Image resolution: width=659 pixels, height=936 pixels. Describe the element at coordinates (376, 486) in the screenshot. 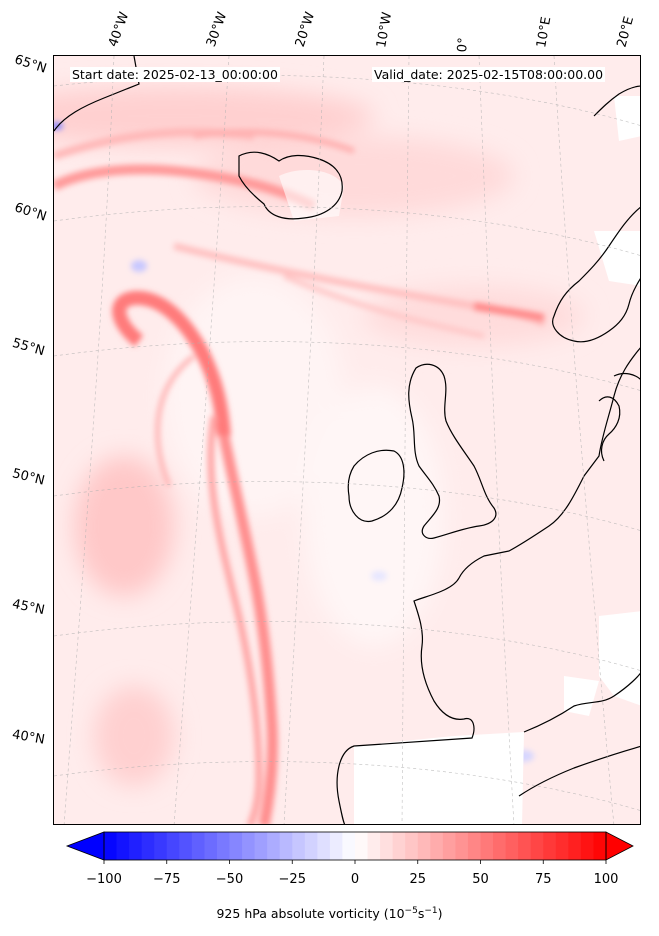

I see `ireland-coast` at that location.